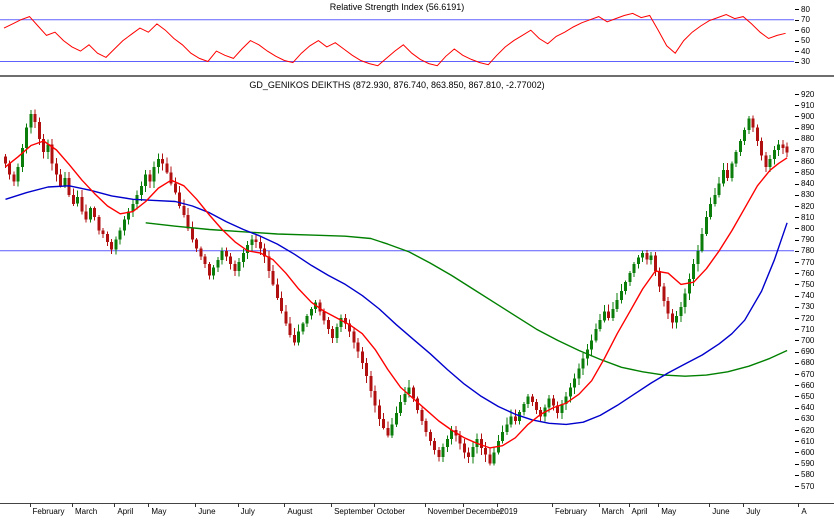 This screenshot has height=520, width=834. What do you see at coordinates (354, 511) in the screenshot?
I see `month-label: September` at bounding box center [354, 511].